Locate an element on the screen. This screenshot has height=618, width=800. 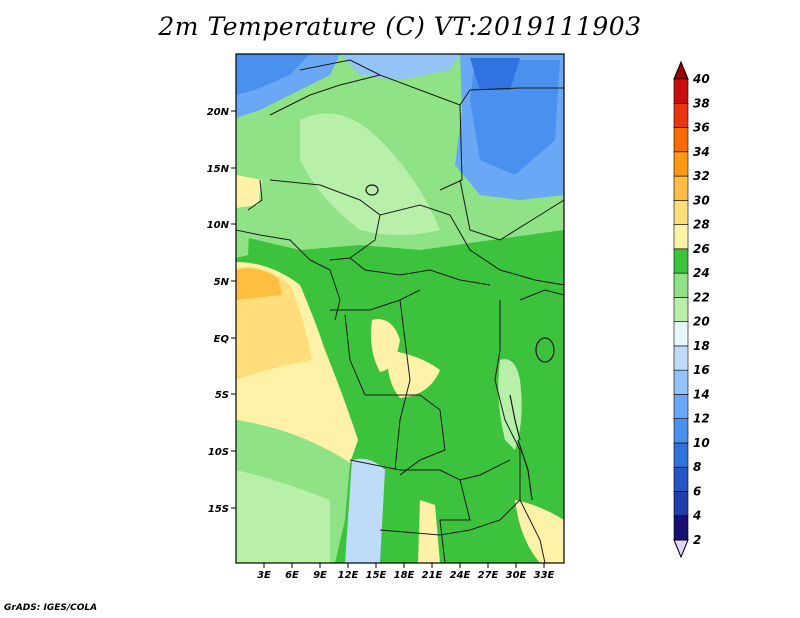
colorbar-label: 28 is located at coordinates (701, 225).